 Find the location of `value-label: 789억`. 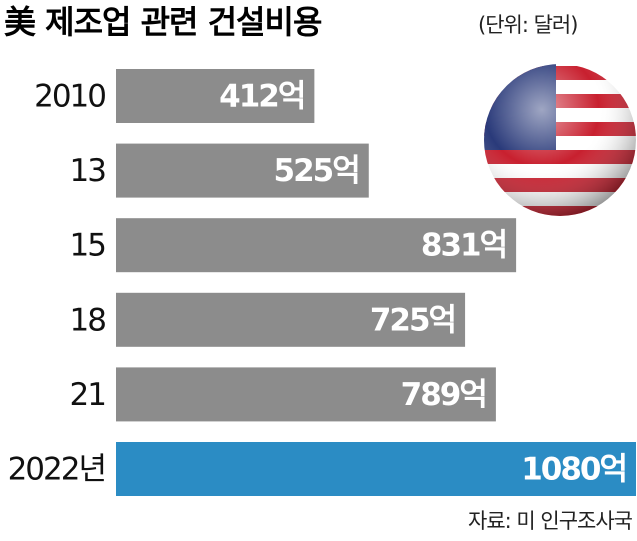

value-label: 789억 is located at coordinates (443, 395).